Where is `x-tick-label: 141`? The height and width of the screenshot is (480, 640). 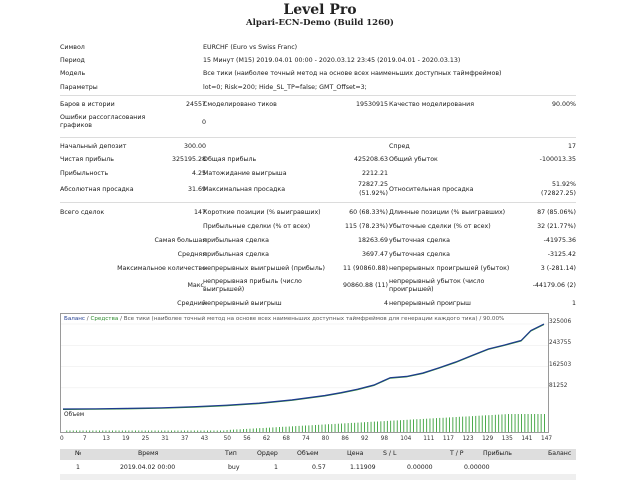
x-tick-label: 141 is located at coordinates (527, 439).